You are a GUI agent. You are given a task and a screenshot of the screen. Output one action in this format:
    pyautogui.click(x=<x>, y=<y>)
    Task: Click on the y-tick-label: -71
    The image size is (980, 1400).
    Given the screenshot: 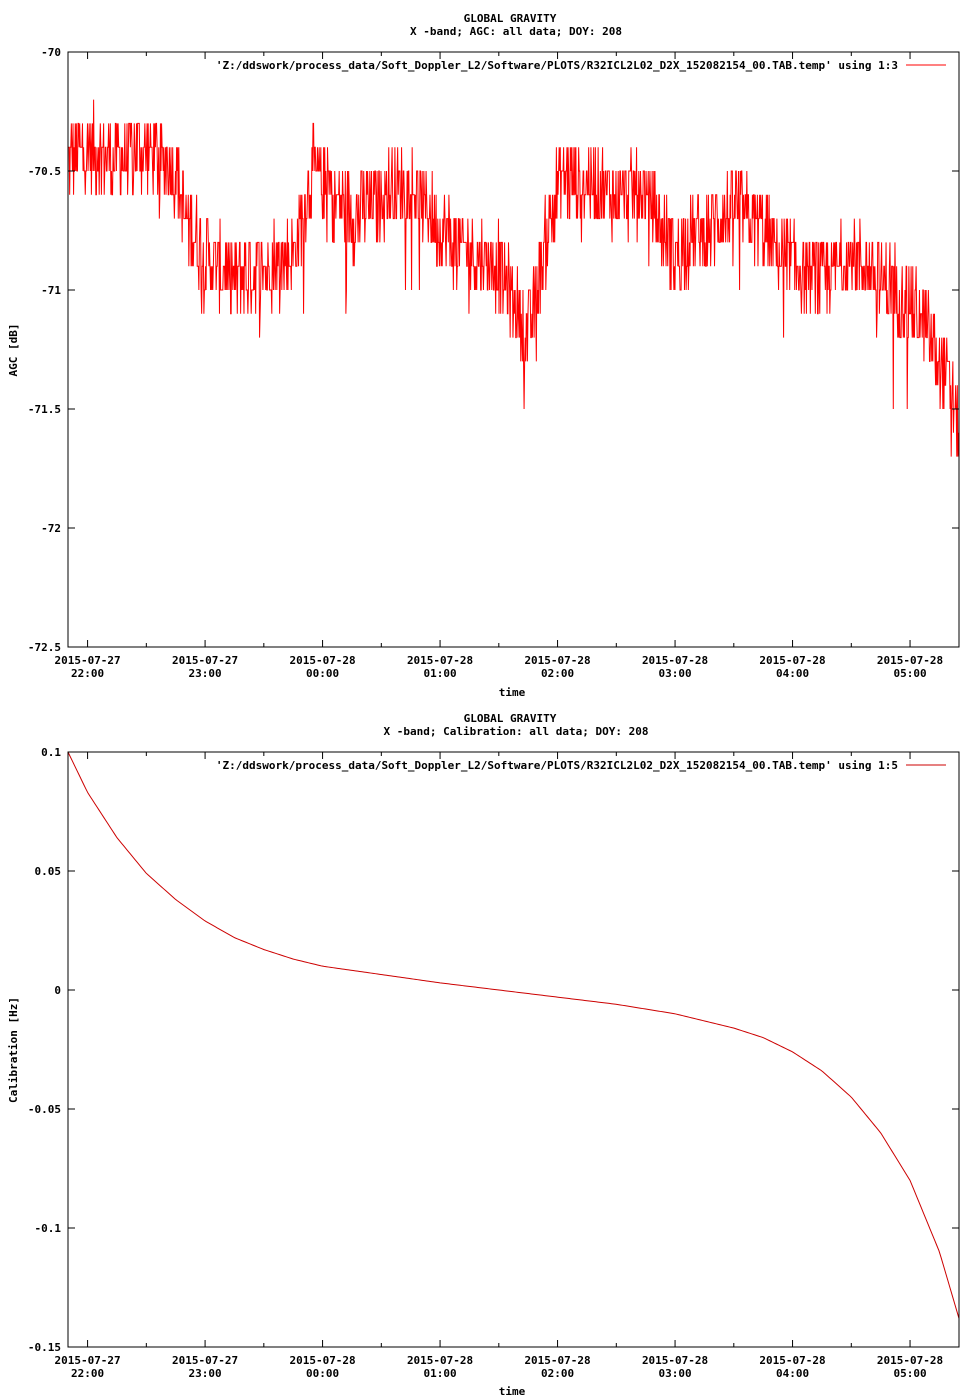 What is the action you would take?
    pyautogui.click(x=51, y=290)
    